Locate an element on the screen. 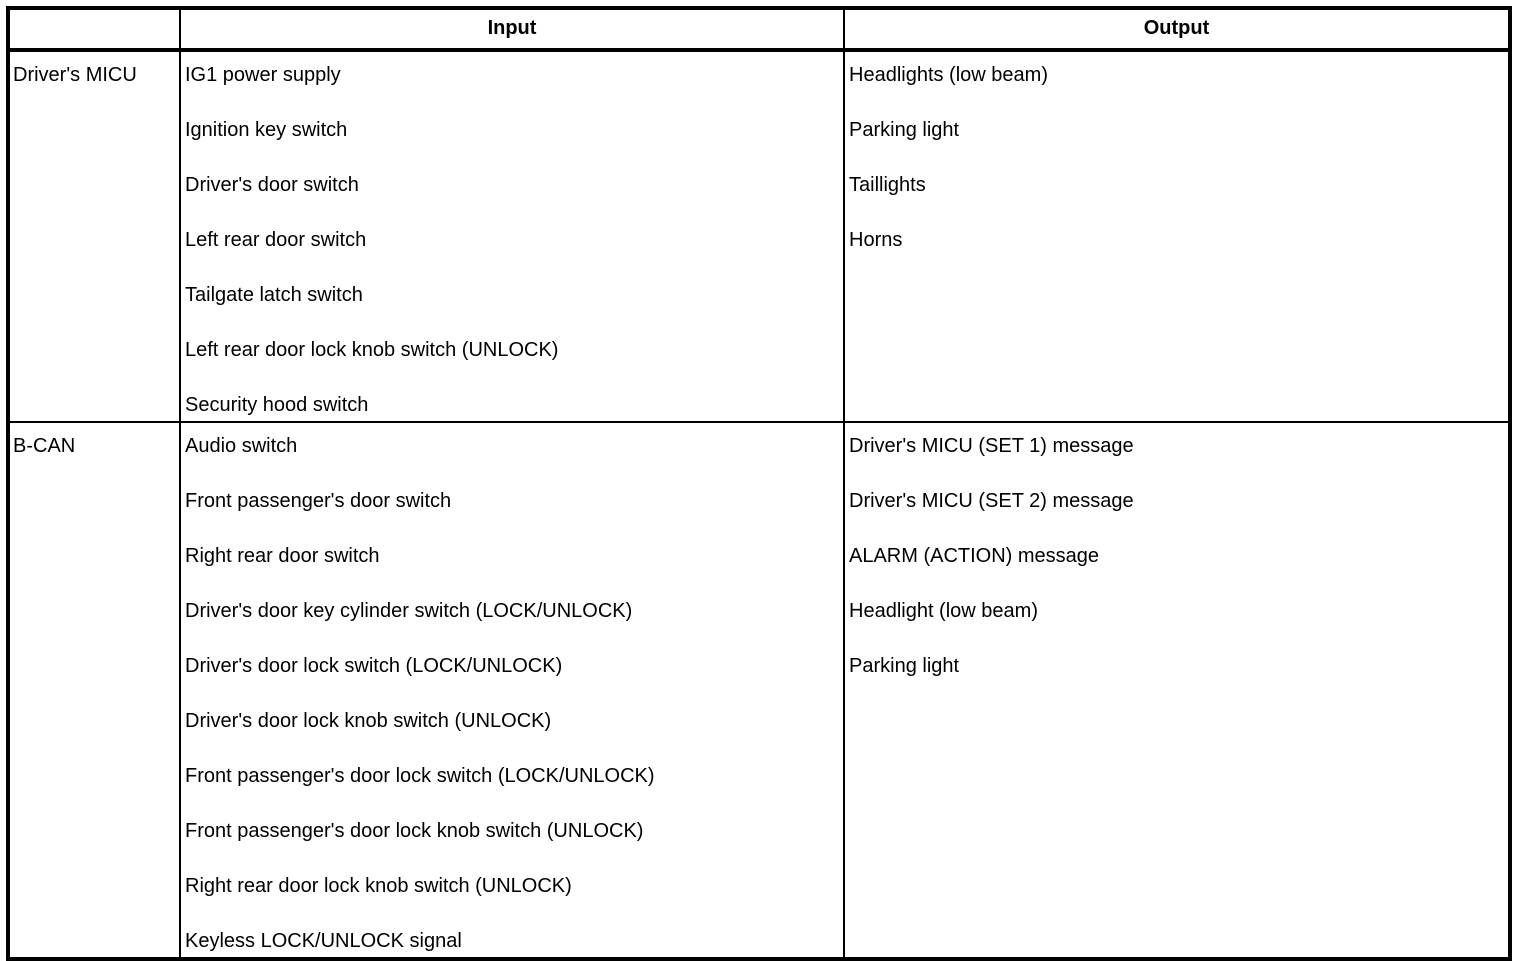 The image size is (1520, 961). row-label-b-can: B-CAN is located at coordinates (94, 690).